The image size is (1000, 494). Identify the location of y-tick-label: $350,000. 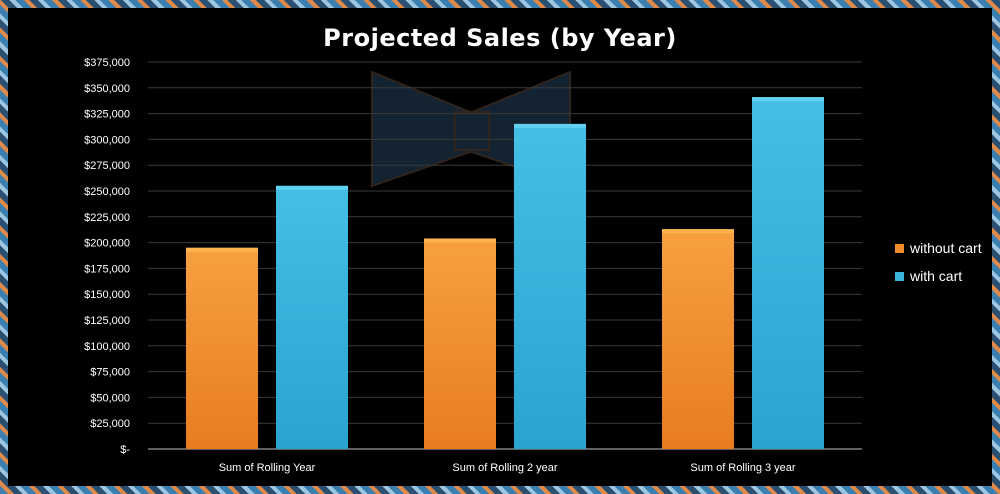
(107, 89).